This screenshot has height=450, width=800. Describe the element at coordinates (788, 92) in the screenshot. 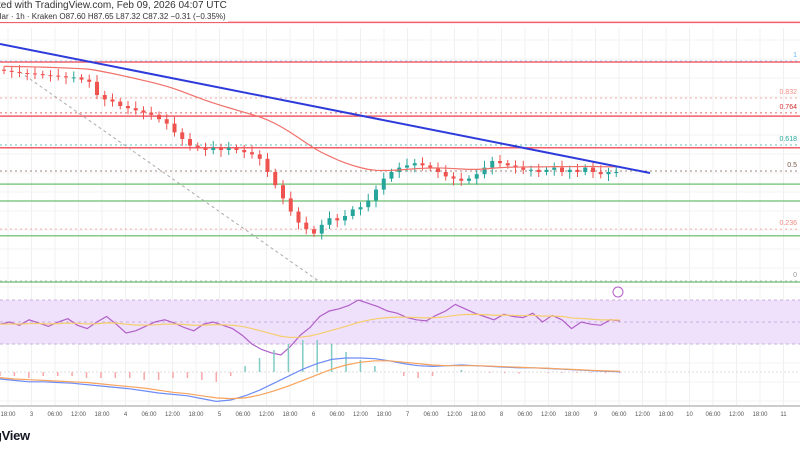

I see `fib-level-label: 0.832` at that location.